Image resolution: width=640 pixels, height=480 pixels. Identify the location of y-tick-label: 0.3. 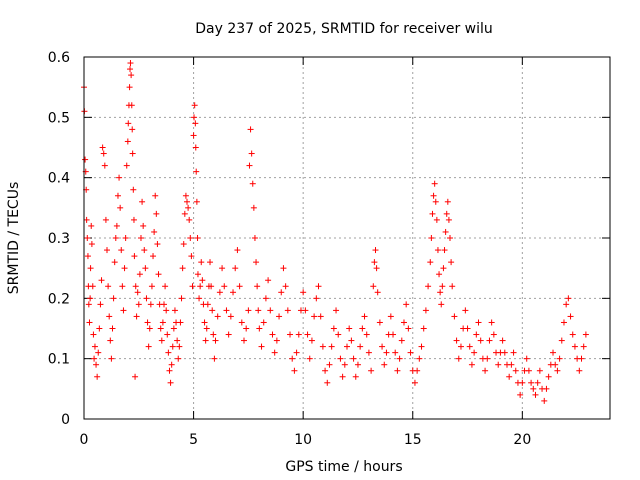
(59, 239).